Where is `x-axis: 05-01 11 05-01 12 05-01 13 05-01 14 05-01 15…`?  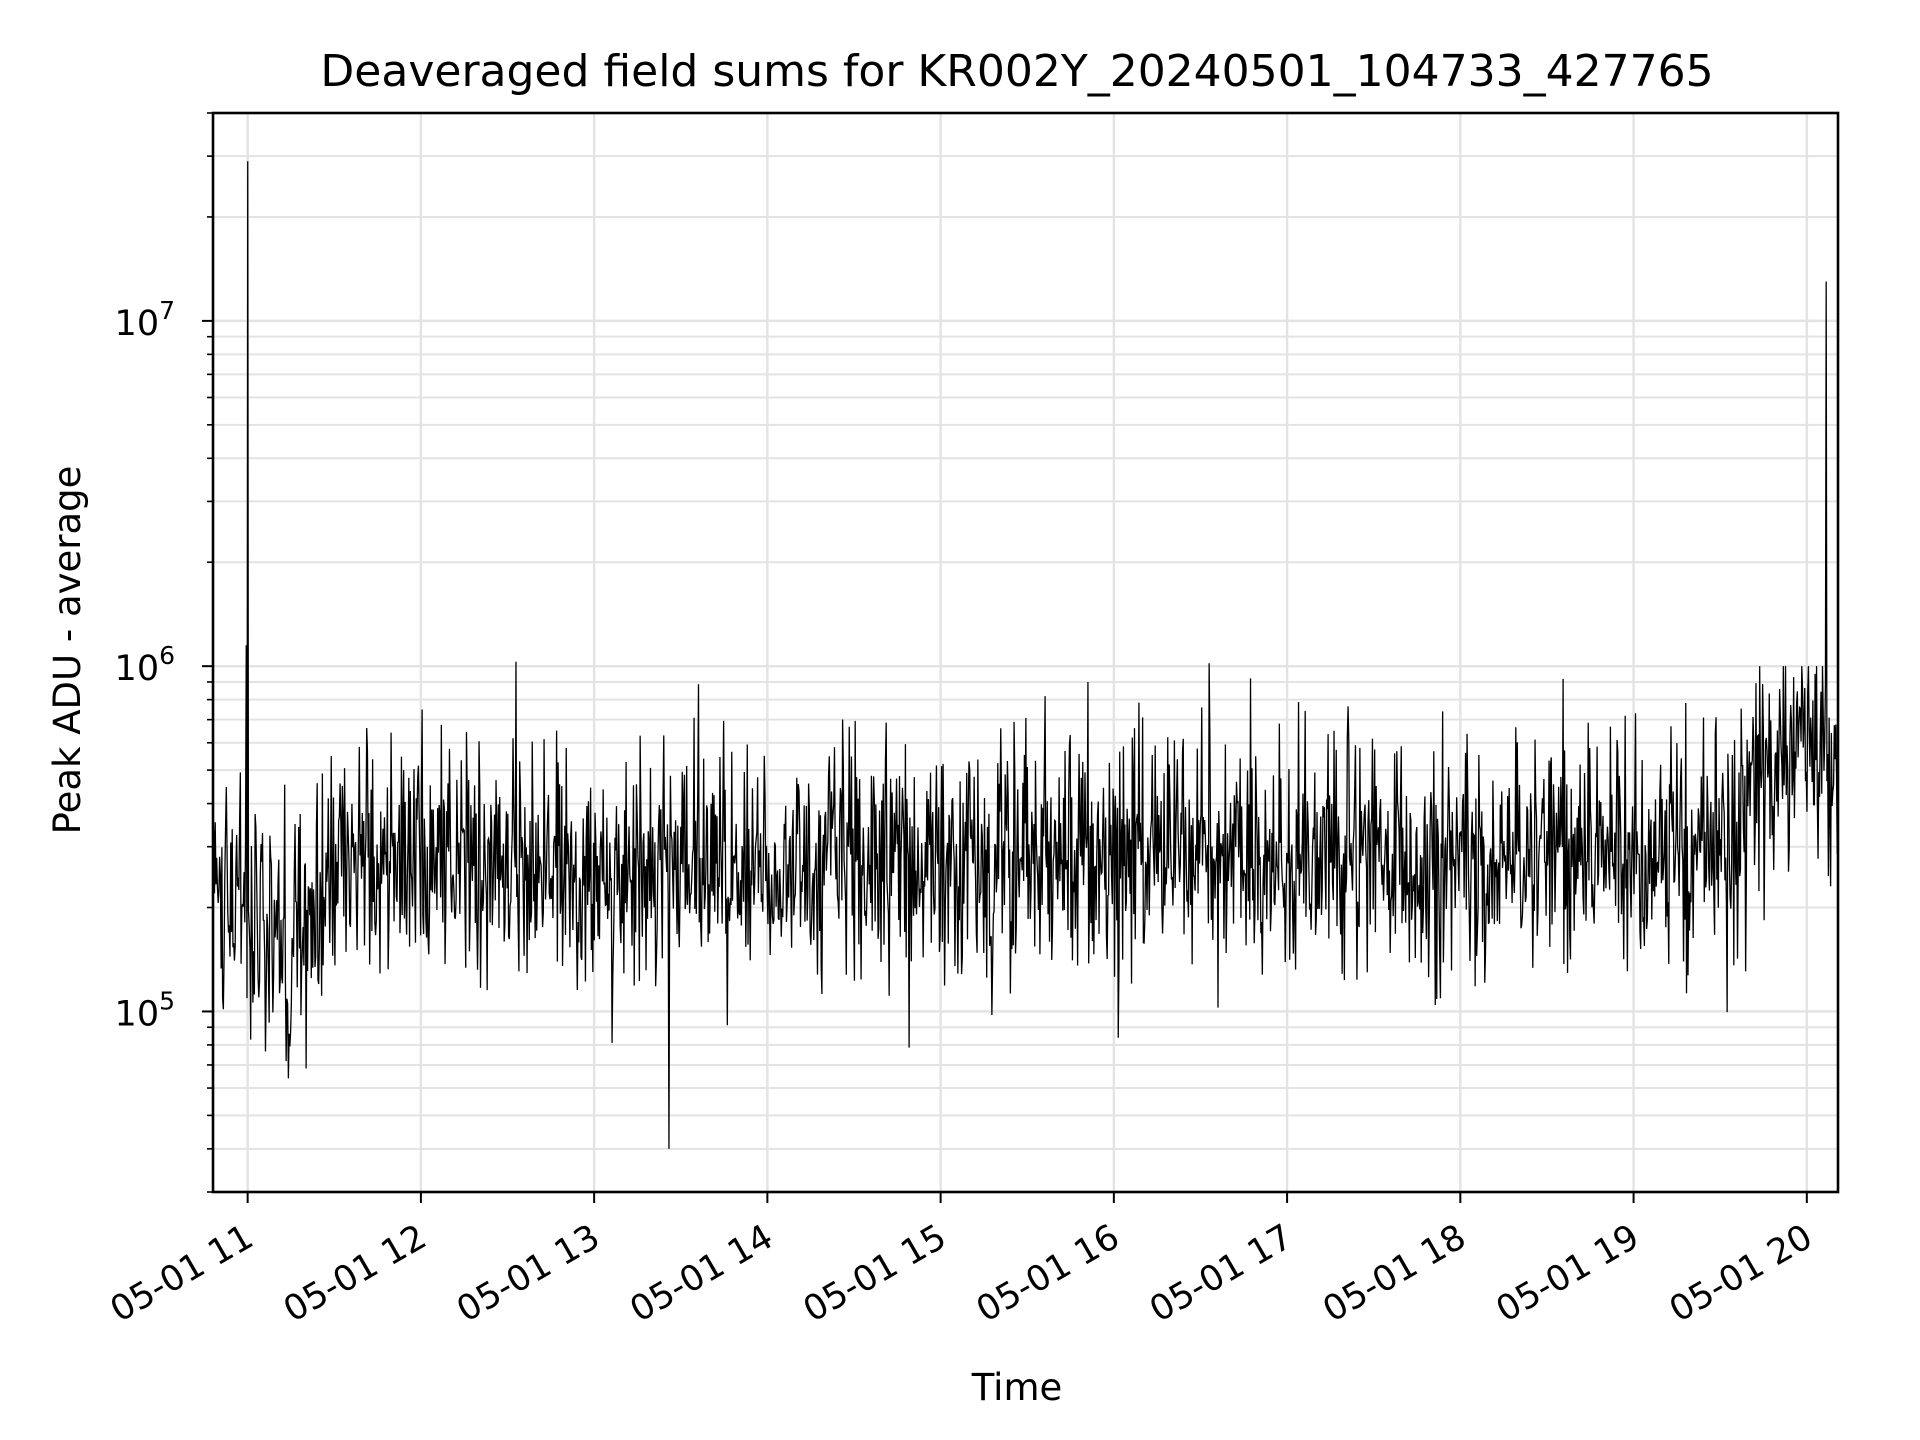 x-axis: 05-01 11 05-01 12 05-01 13 05-01 14 05-01 15… is located at coordinates (961, 1261).